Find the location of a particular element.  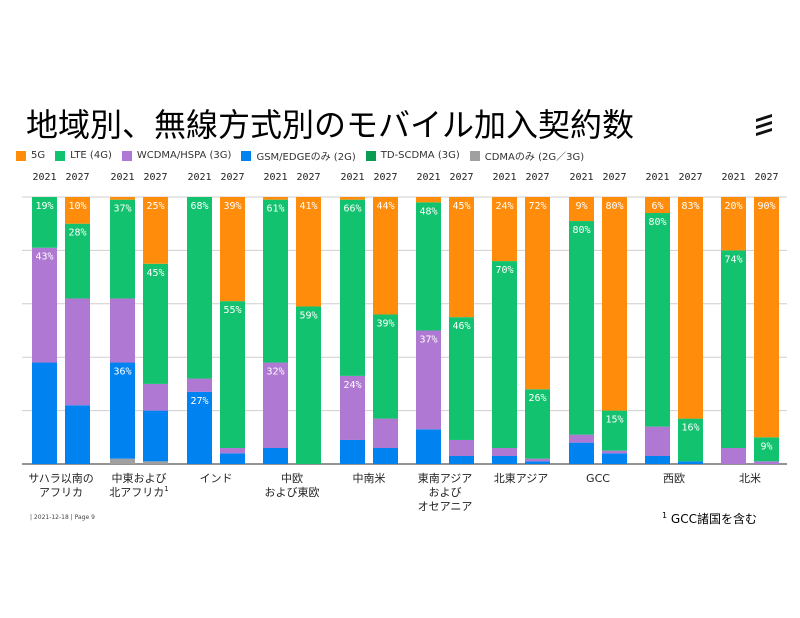

legend-item: CDMAのみ (2G／3G) is located at coordinates (526, 155).